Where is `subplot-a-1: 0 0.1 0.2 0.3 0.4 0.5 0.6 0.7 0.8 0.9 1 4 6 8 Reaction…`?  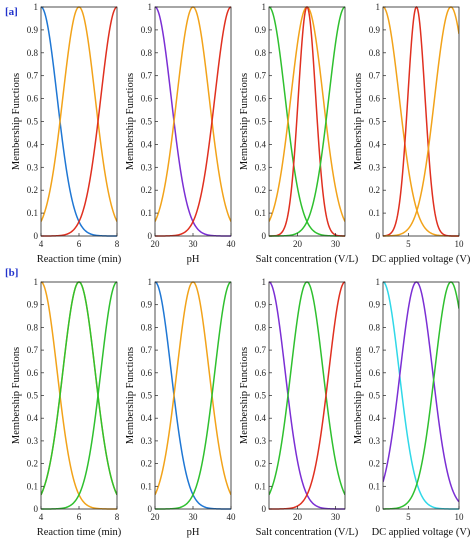
subplot-a-1: 0 0.1 0.2 0.3 0.4 0.5 0.6 0.7 0.8 0.9 1 4 6 8 Reaction… is located at coordinates (66, 133).